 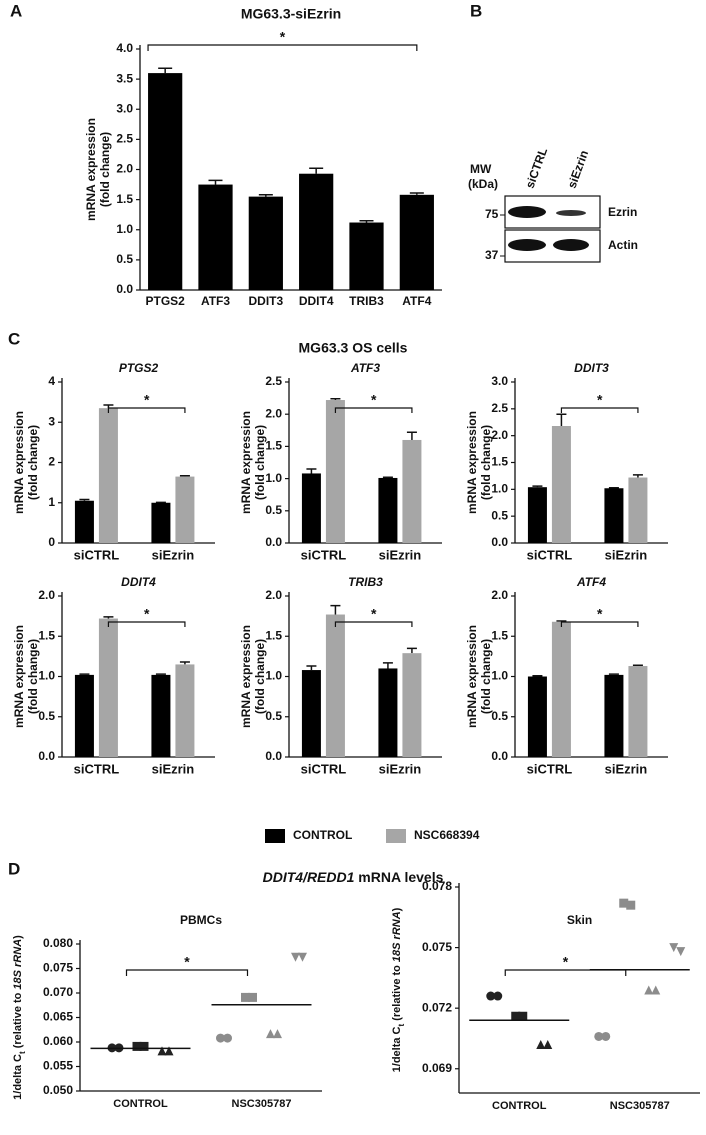 I want to click on label-part: 1/delta C, so click(x=397, y=1049).